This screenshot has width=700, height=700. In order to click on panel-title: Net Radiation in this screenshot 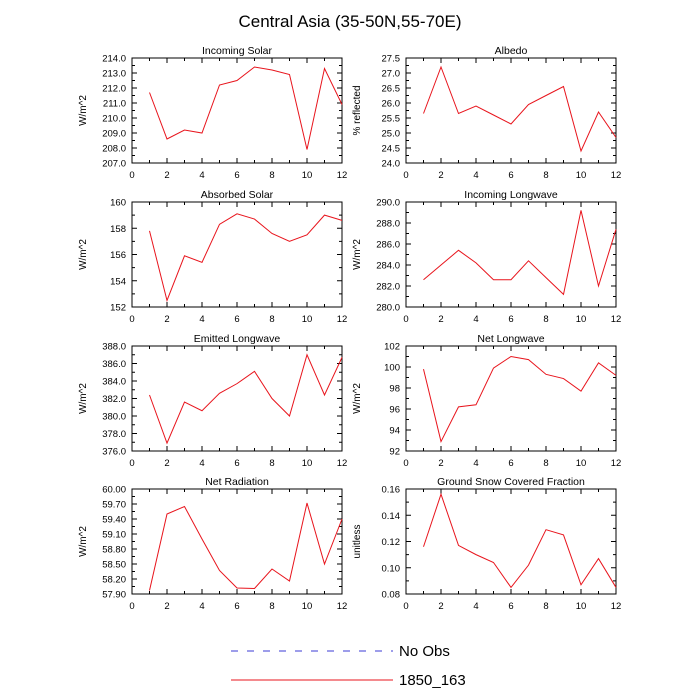, I will do `click(237, 482)`.